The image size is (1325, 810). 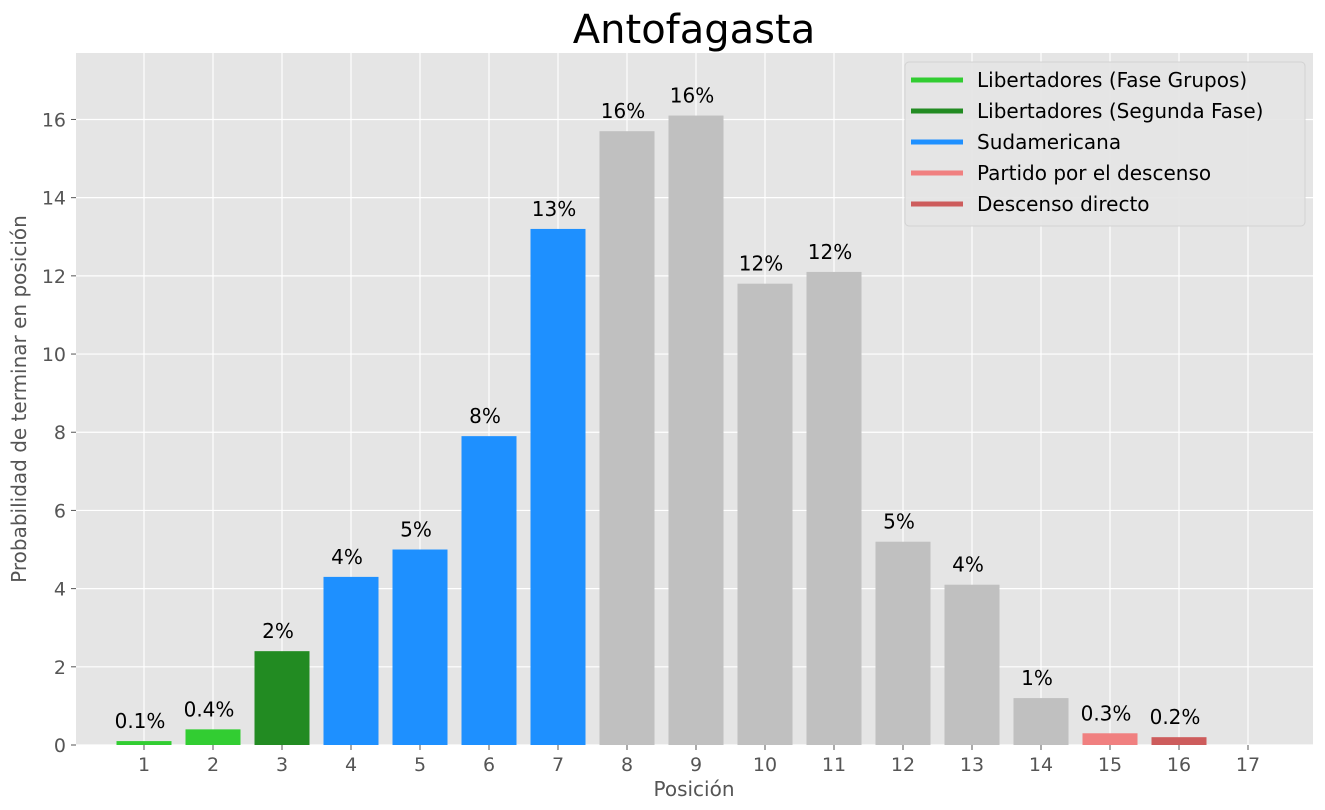 What do you see at coordinates (1049, 142) in the screenshot?
I see `legend-label: Sudamericana` at bounding box center [1049, 142].